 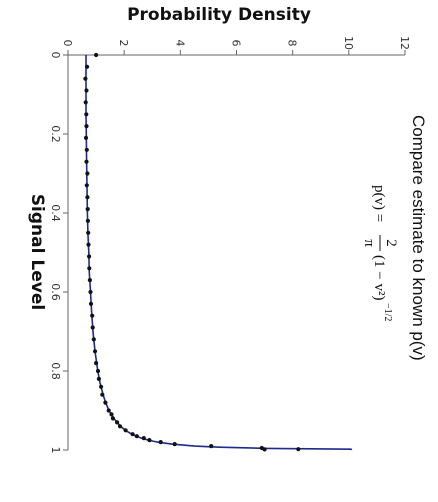 What do you see at coordinates (55, 134) in the screenshot?
I see `x-tick-label: 0.2` at bounding box center [55, 134].